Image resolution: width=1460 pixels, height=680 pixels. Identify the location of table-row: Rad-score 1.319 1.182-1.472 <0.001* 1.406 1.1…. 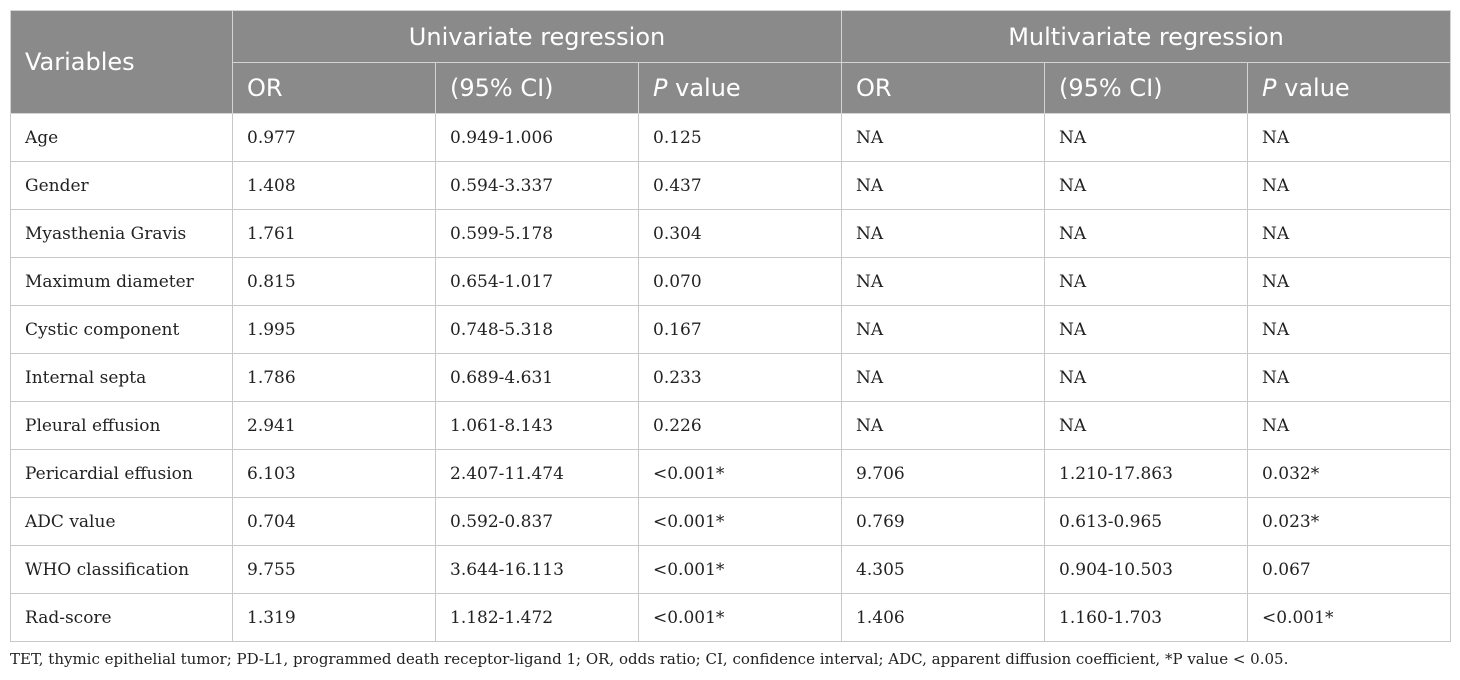
(731, 617).